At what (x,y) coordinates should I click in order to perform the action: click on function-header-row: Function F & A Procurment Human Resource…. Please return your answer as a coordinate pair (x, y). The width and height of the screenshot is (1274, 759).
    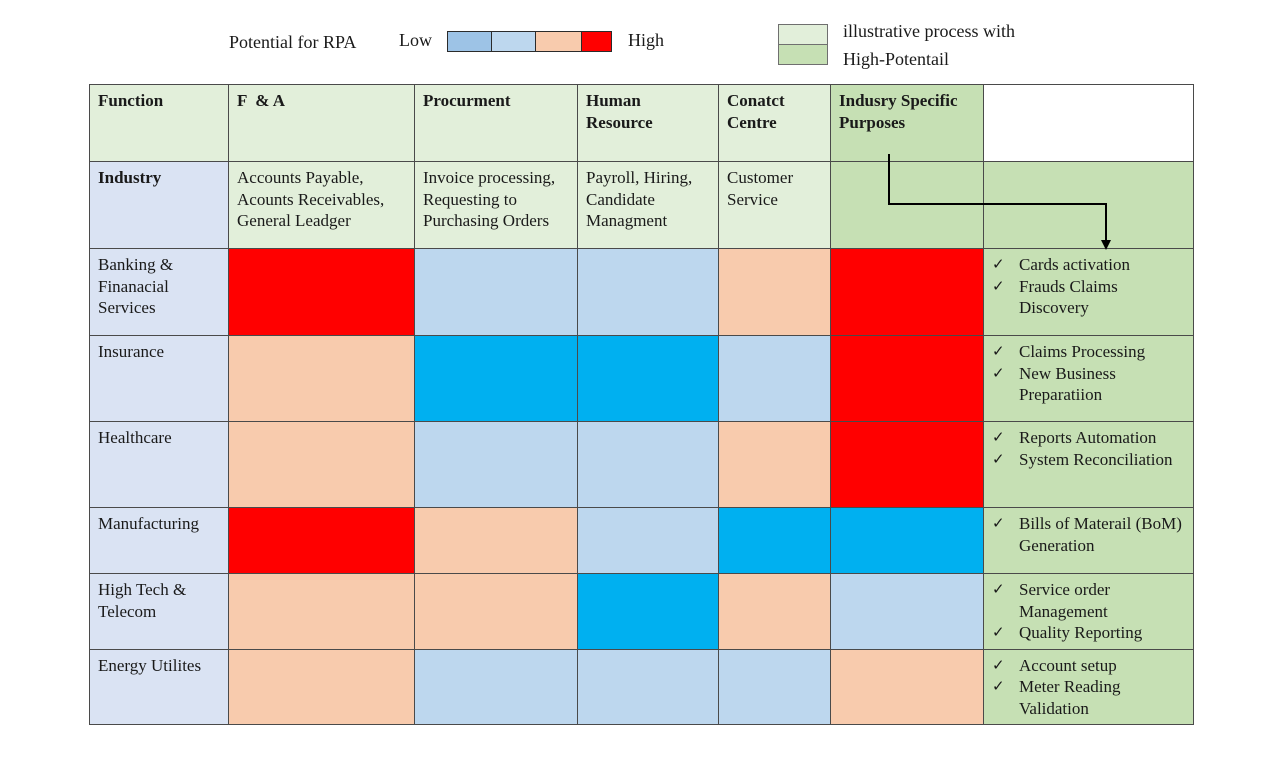
    Looking at the image, I should click on (641, 123).